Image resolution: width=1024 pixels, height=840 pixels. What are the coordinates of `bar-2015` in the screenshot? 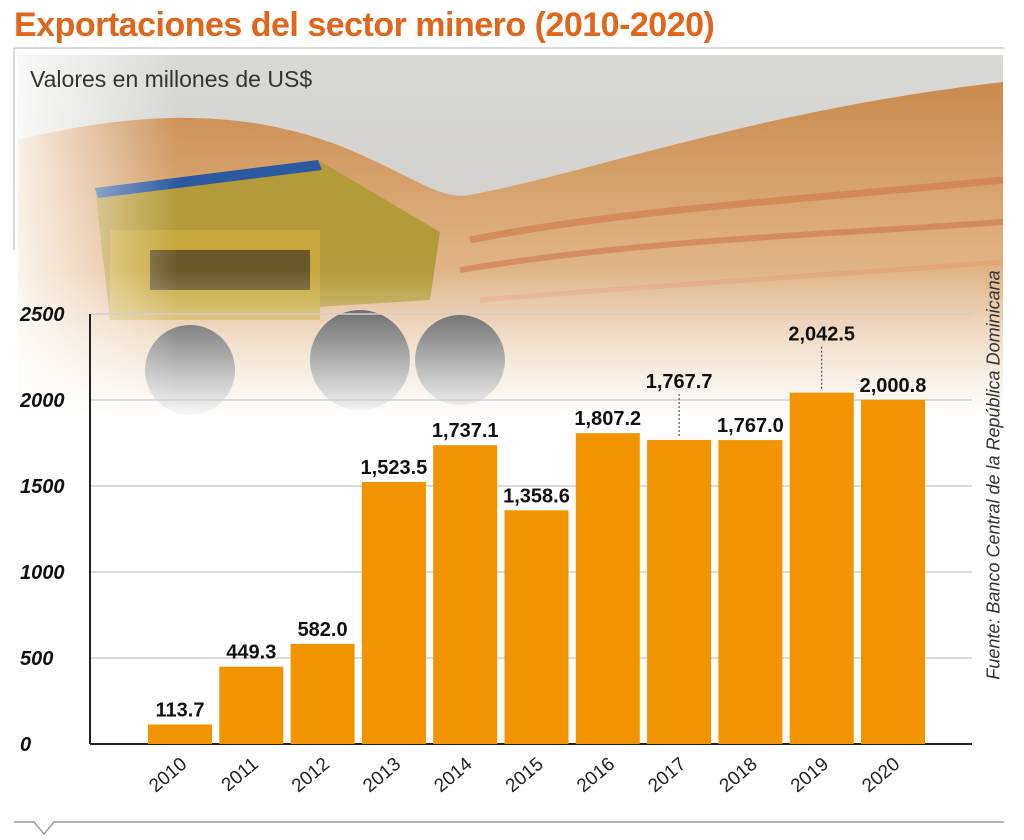 It's located at (536, 627).